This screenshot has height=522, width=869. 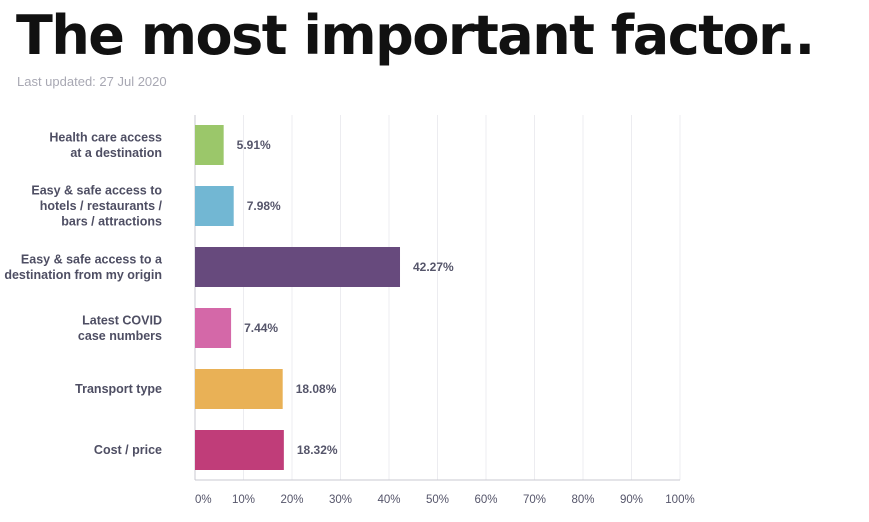 I want to click on x-tick-label: 90%, so click(x=631, y=500).